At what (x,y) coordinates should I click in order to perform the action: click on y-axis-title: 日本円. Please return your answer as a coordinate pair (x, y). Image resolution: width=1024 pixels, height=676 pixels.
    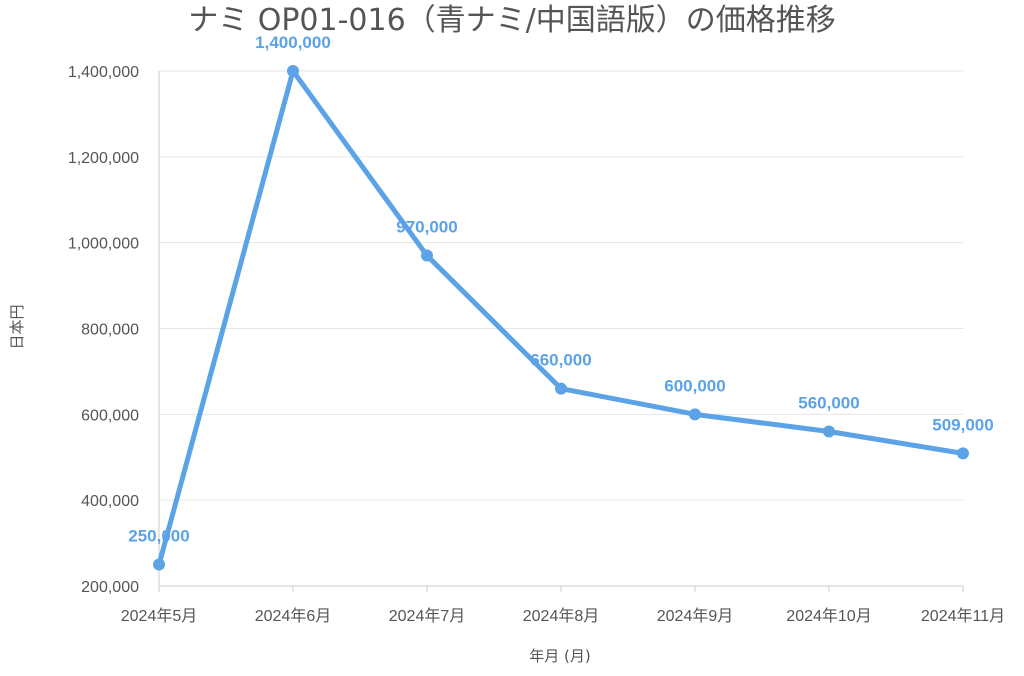
    Looking at the image, I should click on (17, 326).